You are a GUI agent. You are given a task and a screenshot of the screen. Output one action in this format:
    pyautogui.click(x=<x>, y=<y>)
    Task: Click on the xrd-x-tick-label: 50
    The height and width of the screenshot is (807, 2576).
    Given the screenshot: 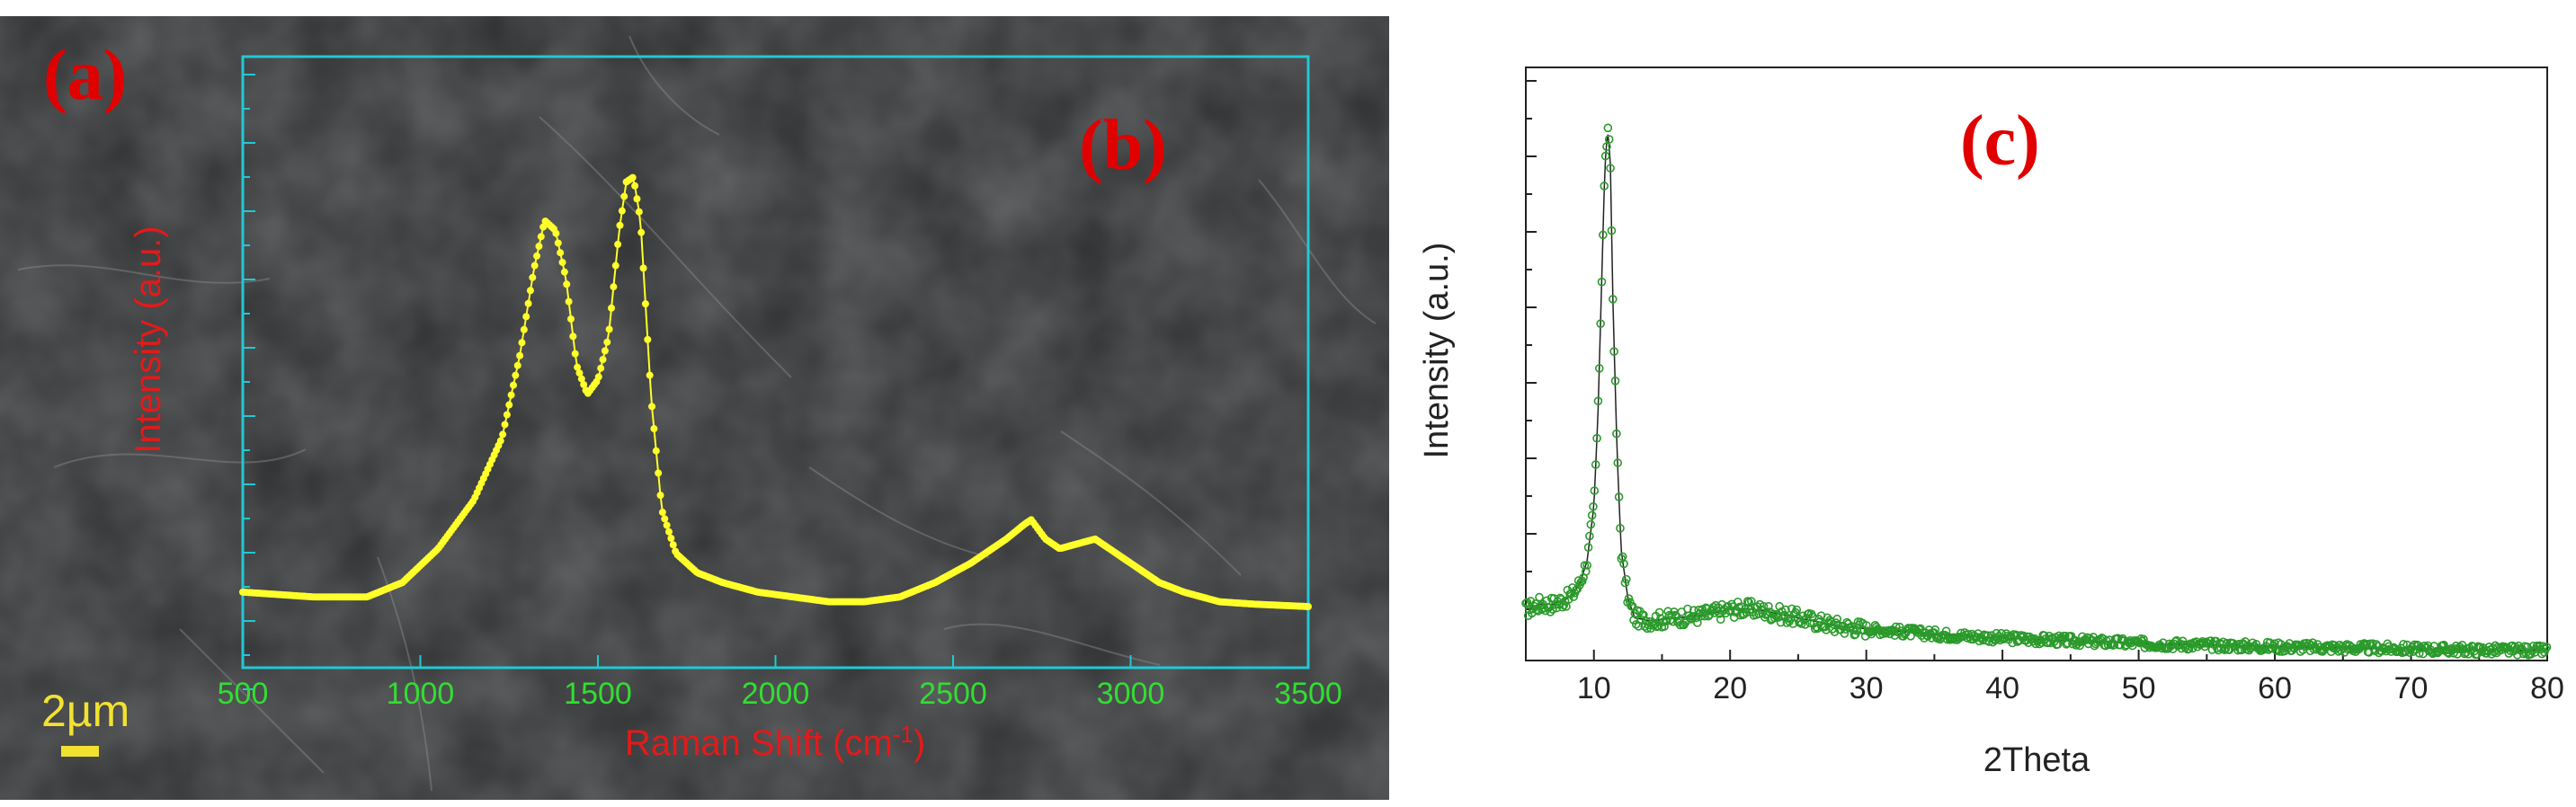 What is the action you would take?
    pyautogui.click(x=2139, y=688)
    